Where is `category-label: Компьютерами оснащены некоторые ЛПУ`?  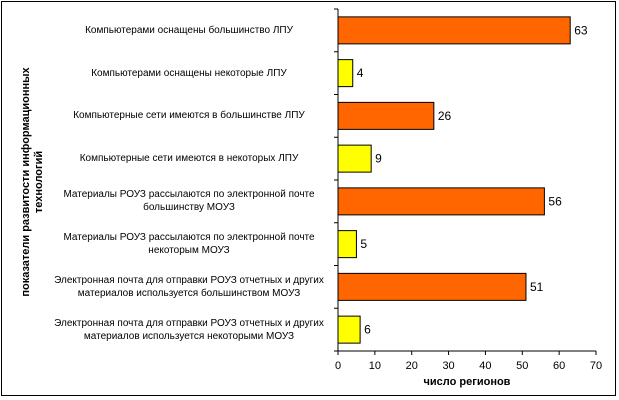
category-label: Компьютерами оснащены некоторые ЛПУ is located at coordinates (189, 73).